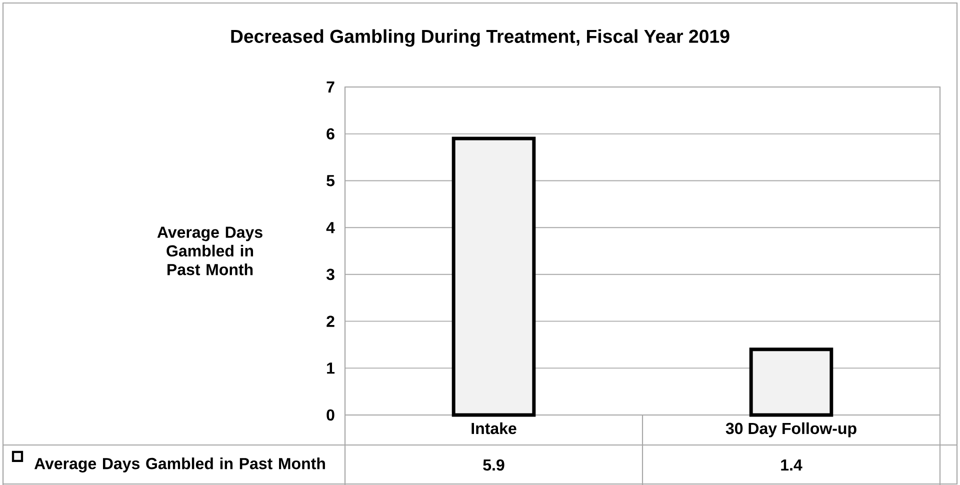 This screenshot has width=960, height=485. I want to click on x-tick-label: 30 Day Follow-up, so click(791, 430).